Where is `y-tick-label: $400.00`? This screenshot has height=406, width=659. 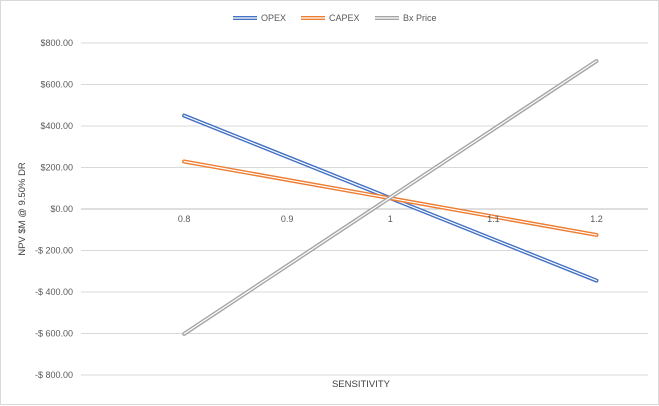 y-tick-label: $400.00 is located at coordinates (56, 126).